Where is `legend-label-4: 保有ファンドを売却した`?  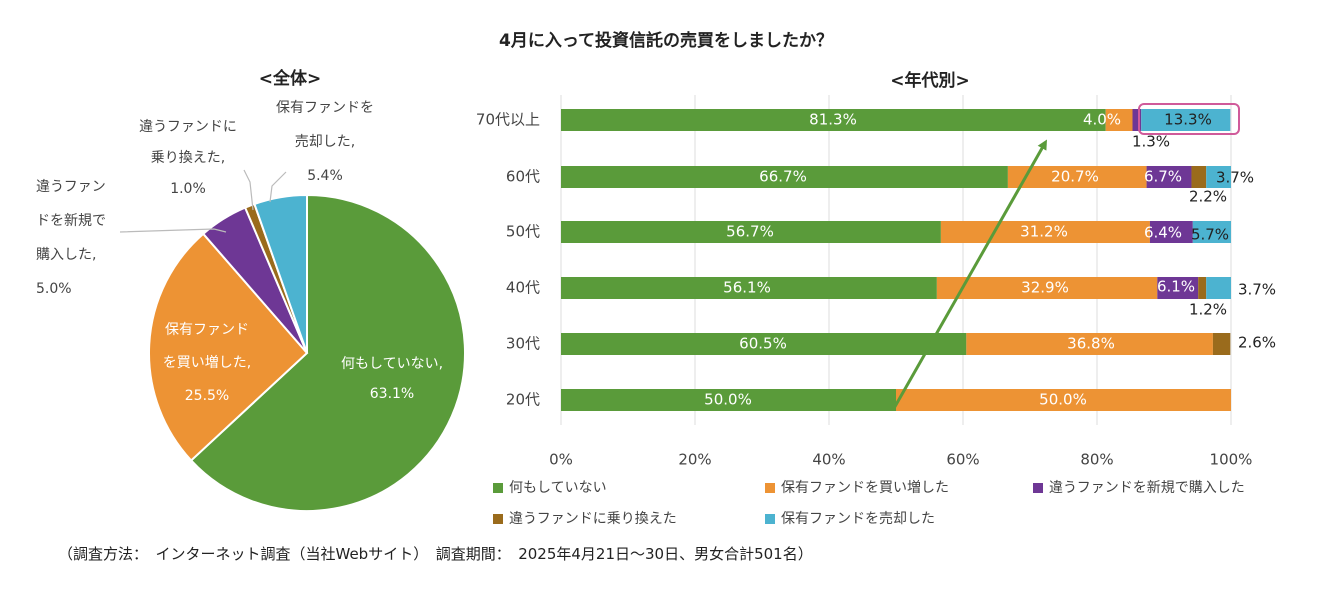 legend-label-4: 保有ファンドを売却した is located at coordinates (858, 519).